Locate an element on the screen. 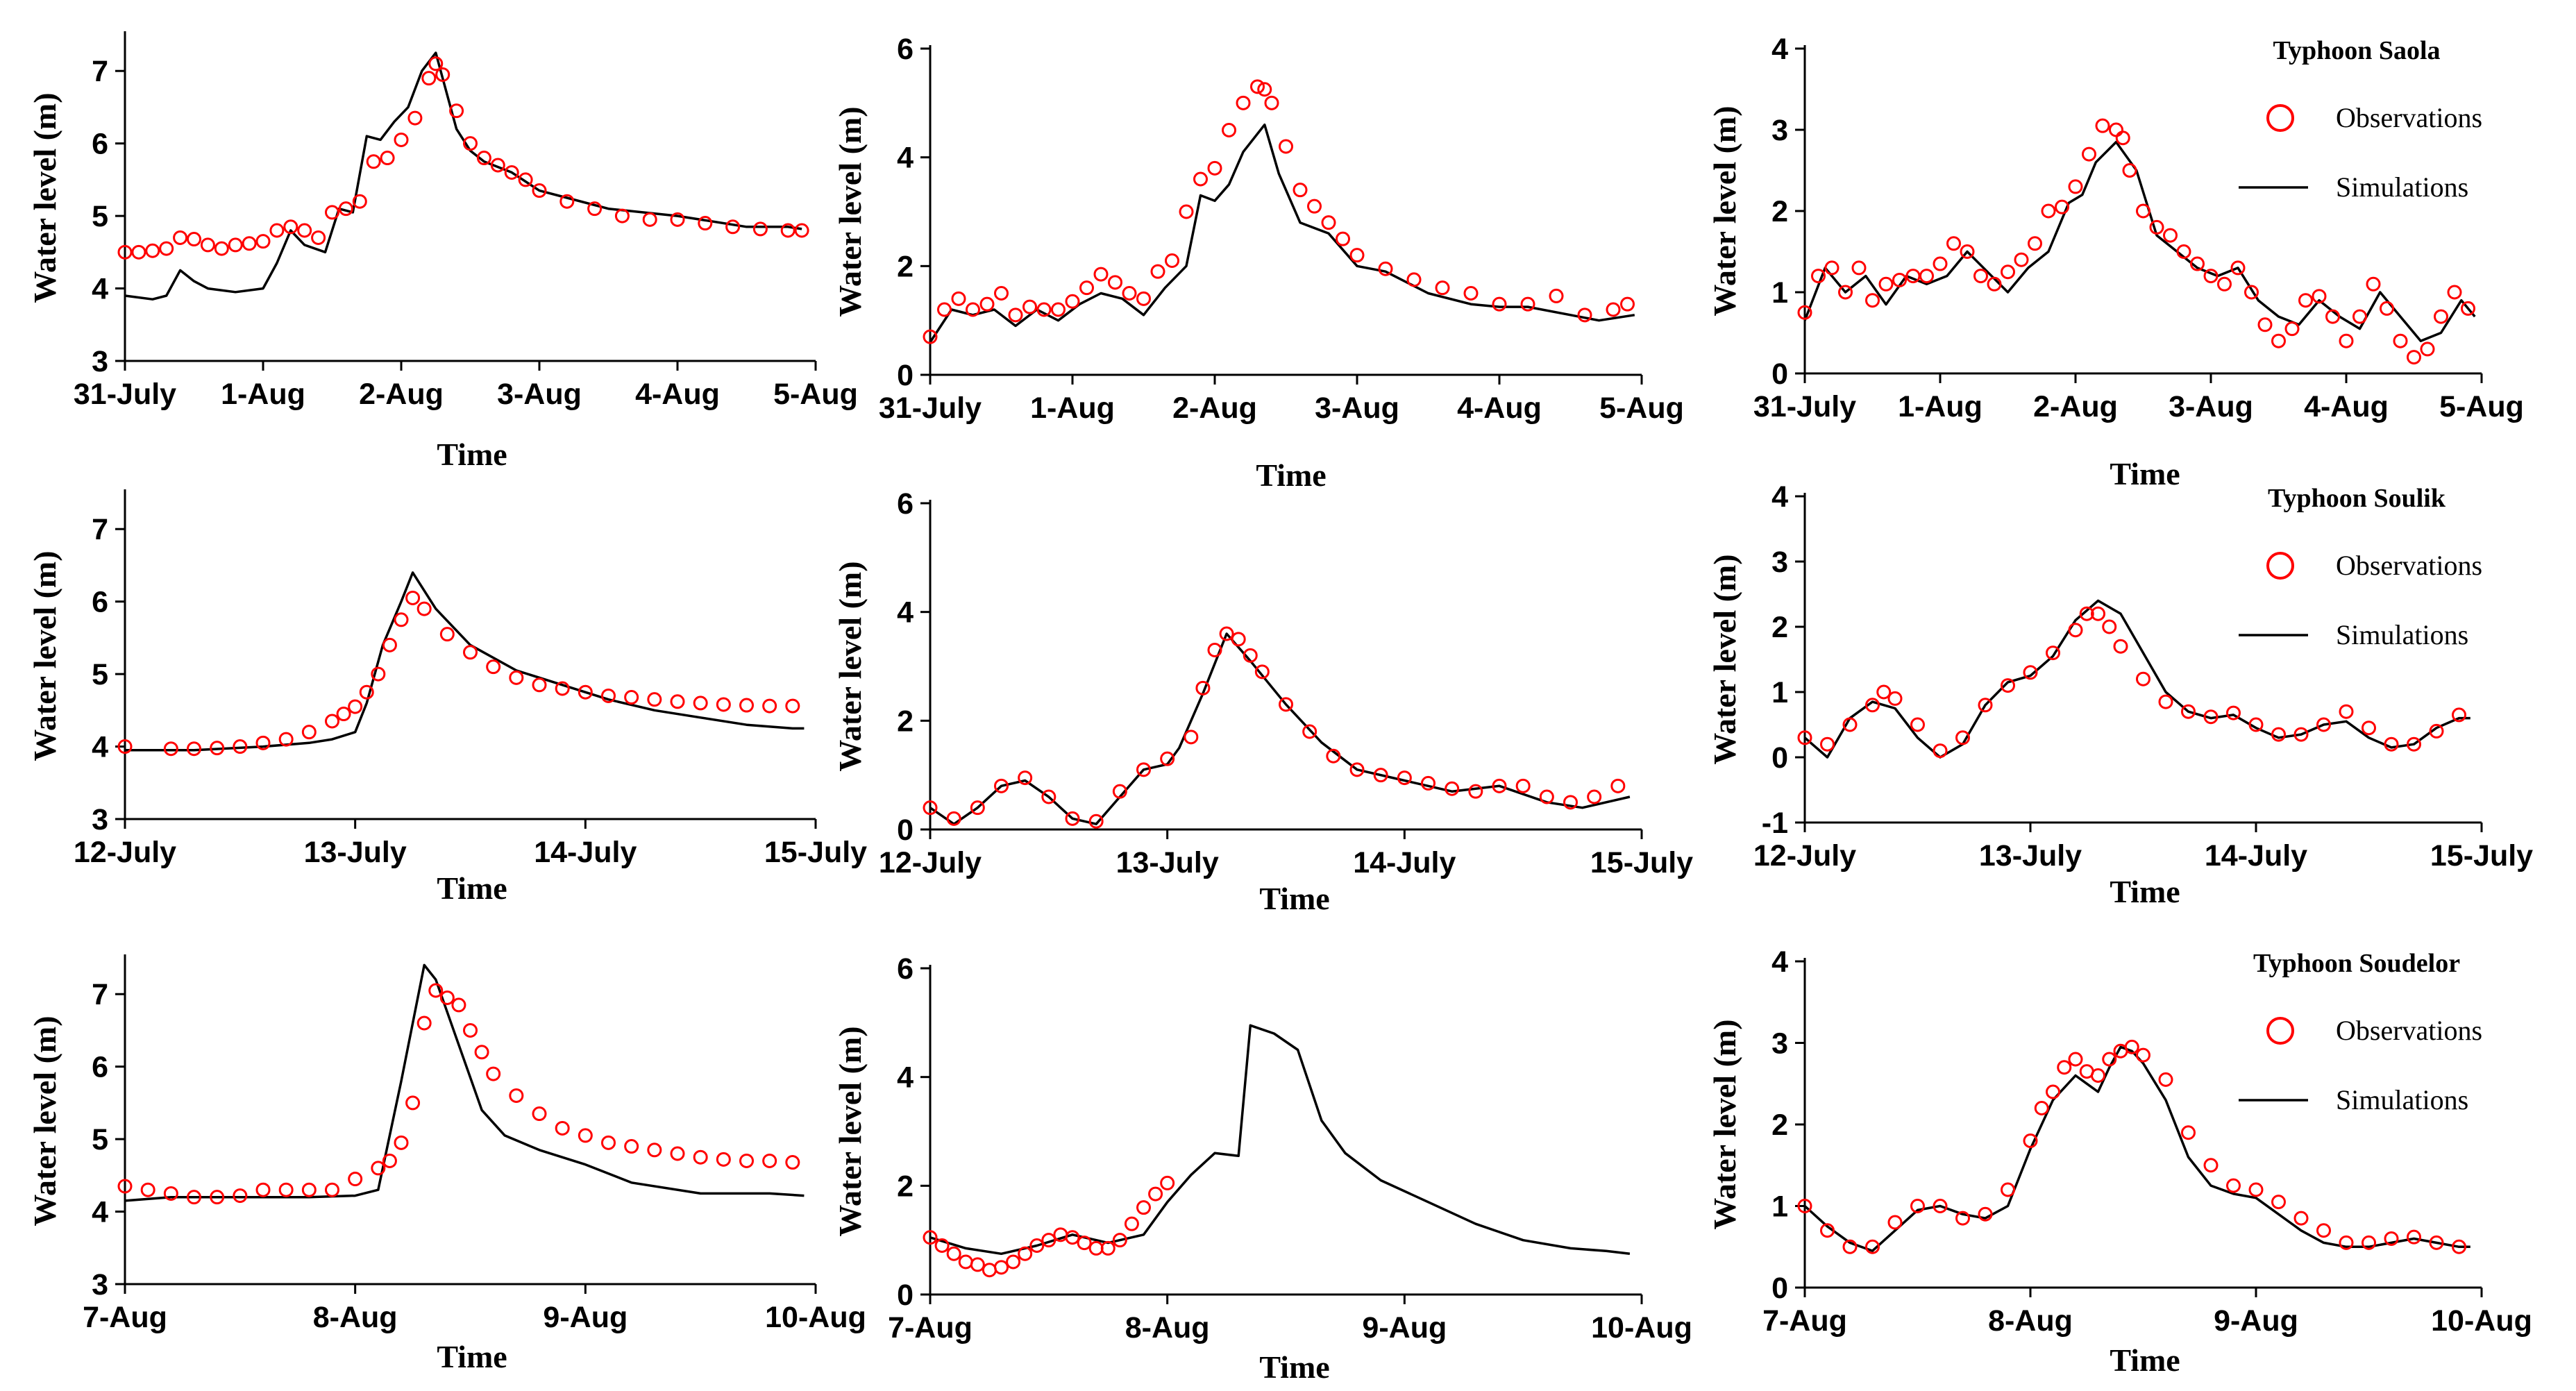 The height and width of the screenshot is (1391, 2576). x-tick-label: 4-Aug is located at coordinates (2346, 406).